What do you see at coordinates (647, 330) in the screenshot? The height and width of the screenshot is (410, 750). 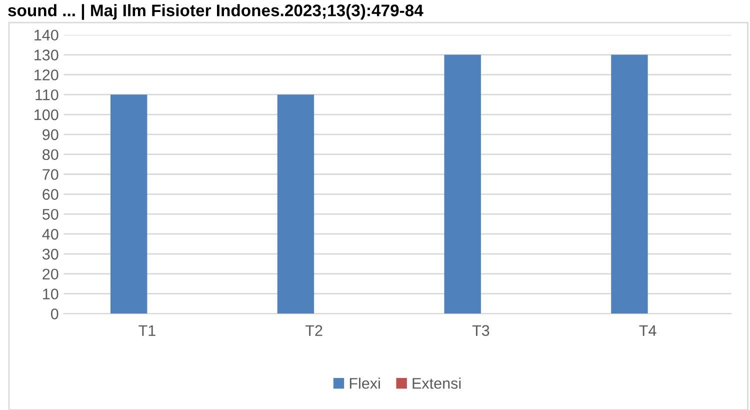 I see `x-tick-label: T4` at bounding box center [647, 330].